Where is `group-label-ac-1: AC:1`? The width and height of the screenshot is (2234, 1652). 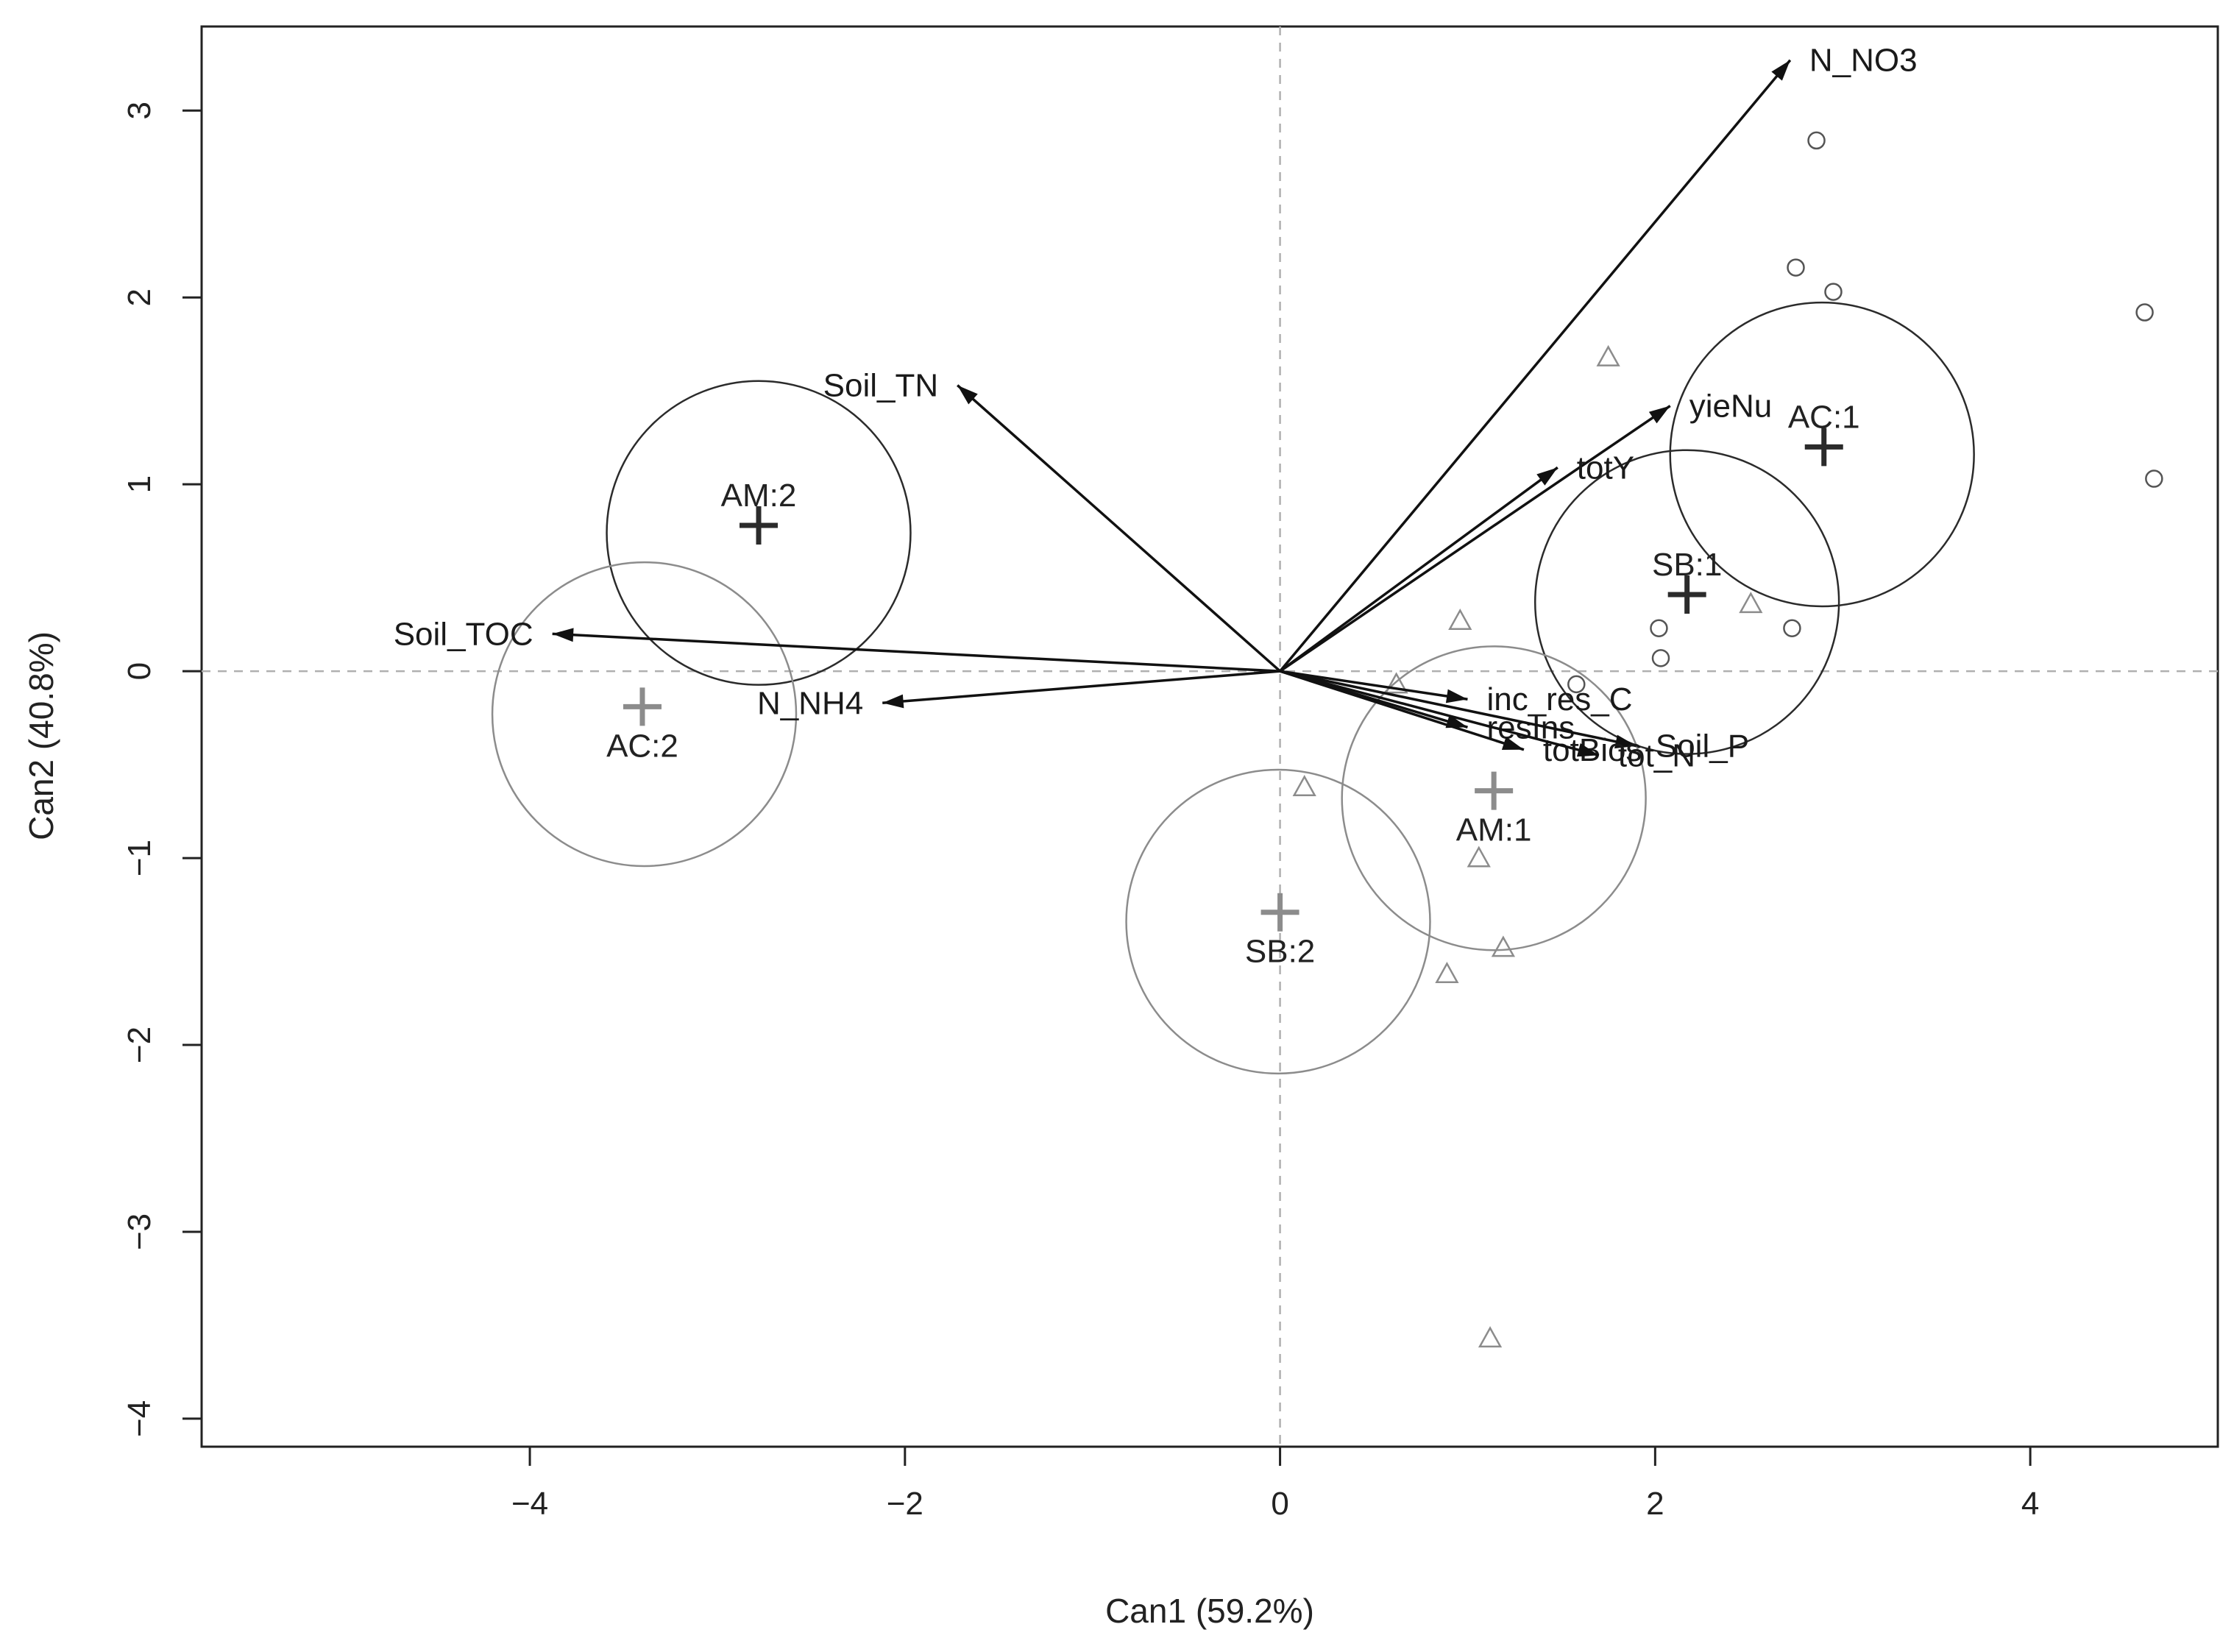 group-label-ac-1: AC:1 is located at coordinates (1824, 417).